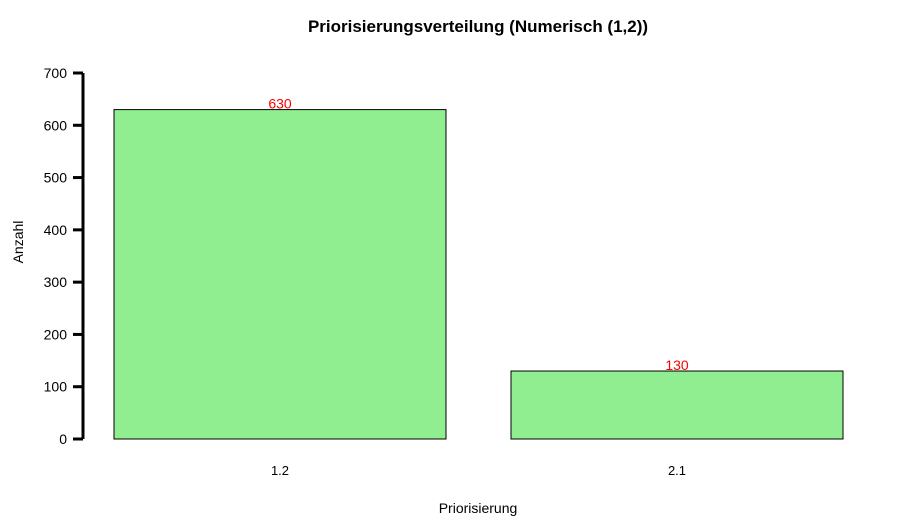  Describe the element at coordinates (63, 439) in the screenshot. I see `y-tick-label: 0` at that location.